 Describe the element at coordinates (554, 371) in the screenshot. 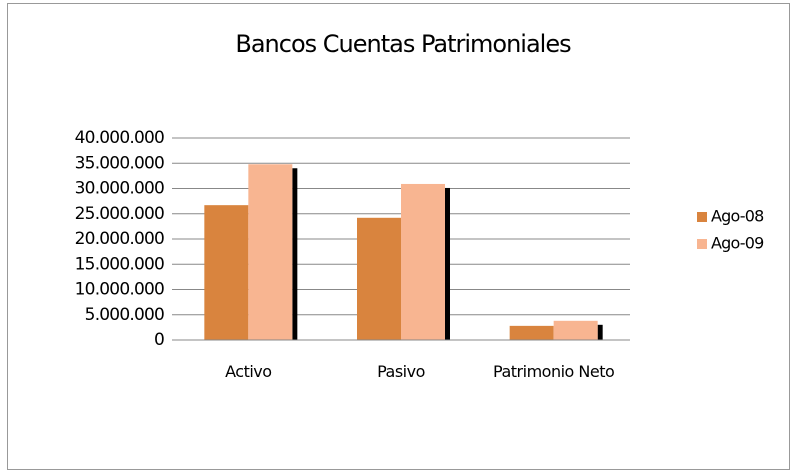

I see `x-tick-label: Patrimonio Neto` at that location.